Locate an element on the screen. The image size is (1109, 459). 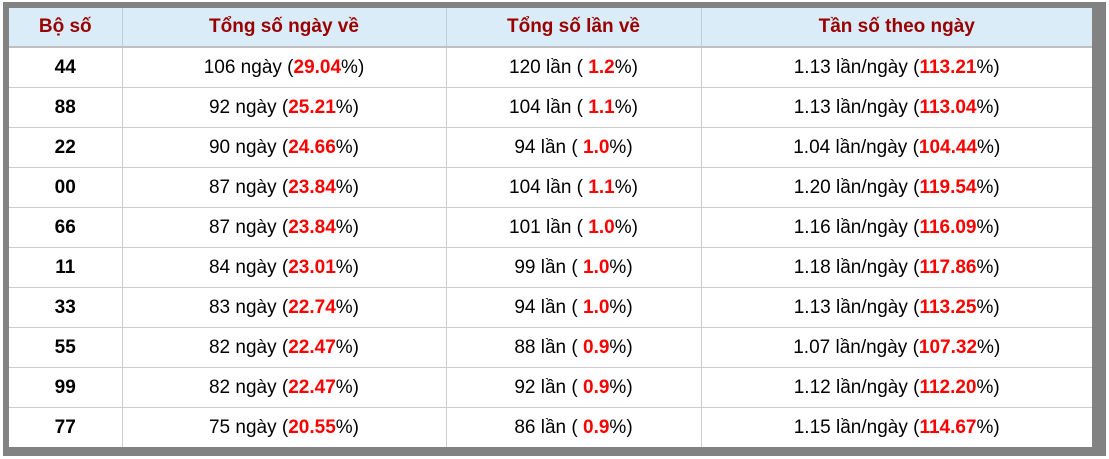
freq-cell: 1.12 lần/ngày (112.20%) is located at coordinates (896, 387).